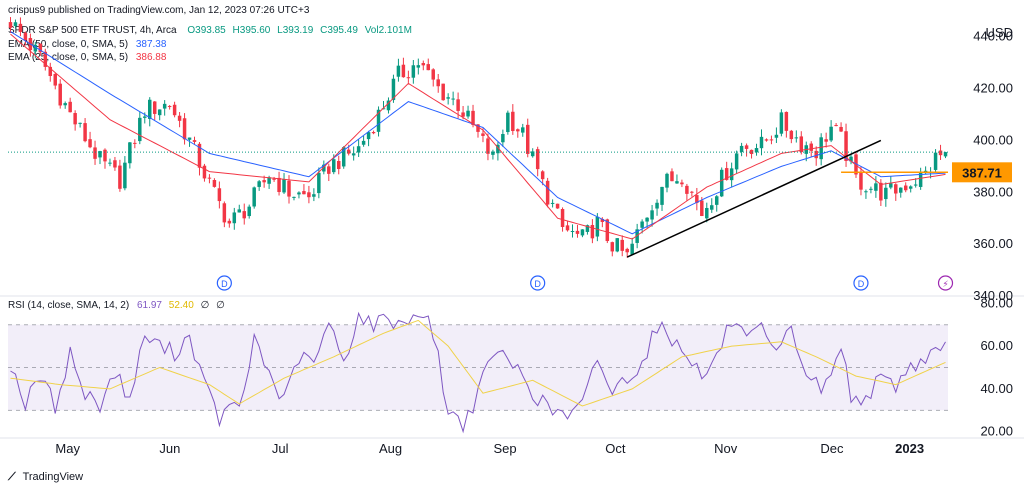 The height and width of the screenshot is (489, 1024). Describe the element at coordinates (996, 345) in the screenshot. I see `rsi-tick-label: 60.00` at that location.